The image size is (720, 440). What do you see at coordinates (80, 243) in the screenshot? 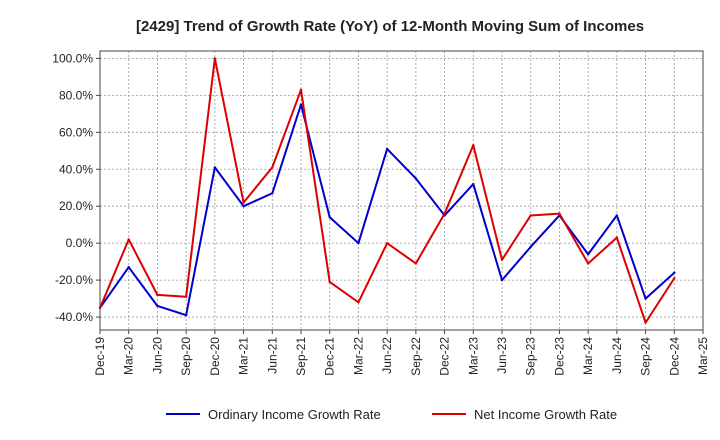
I see `y-tick-label: 0.0%` at bounding box center [80, 243].